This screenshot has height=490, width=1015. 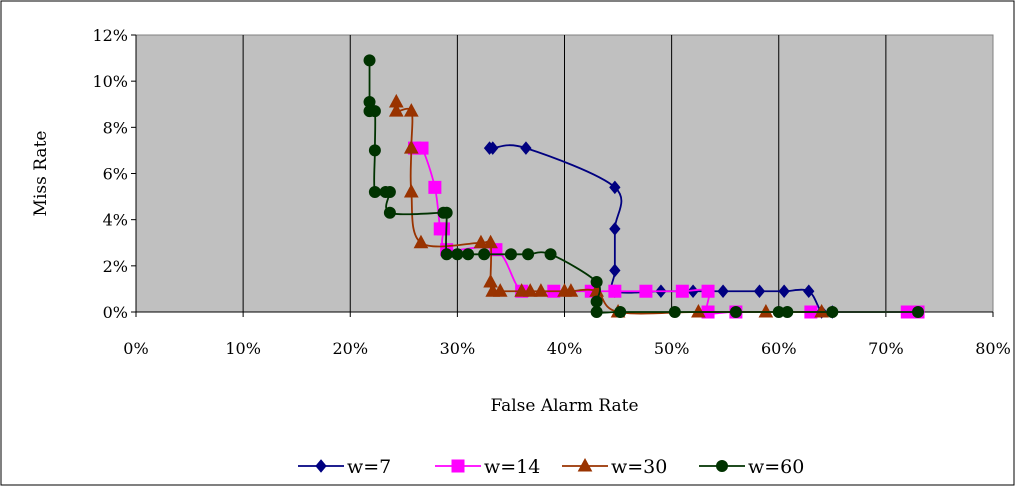 What do you see at coordinates (369, 467) in the screenshot?
I see `legend-label-w-7: w=7` at bounding box center [369, 467].